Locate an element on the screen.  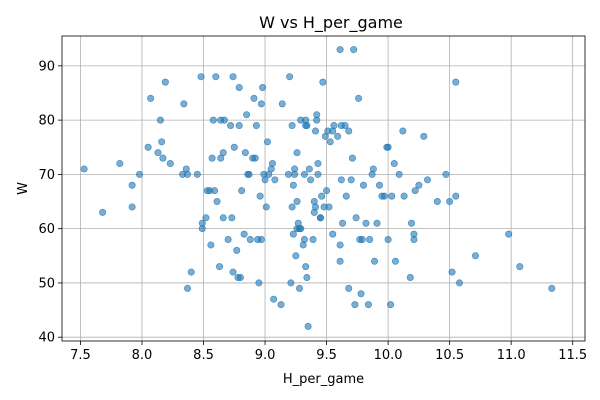
x-tick-label: 9.0 is located at coordinates (265, 355).